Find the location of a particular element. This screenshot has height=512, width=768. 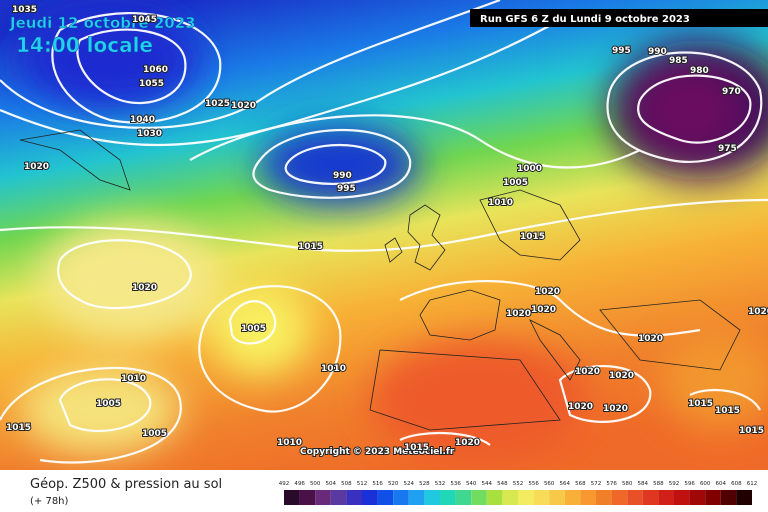

scale-label: 540 is located at coordinates (471, 484).